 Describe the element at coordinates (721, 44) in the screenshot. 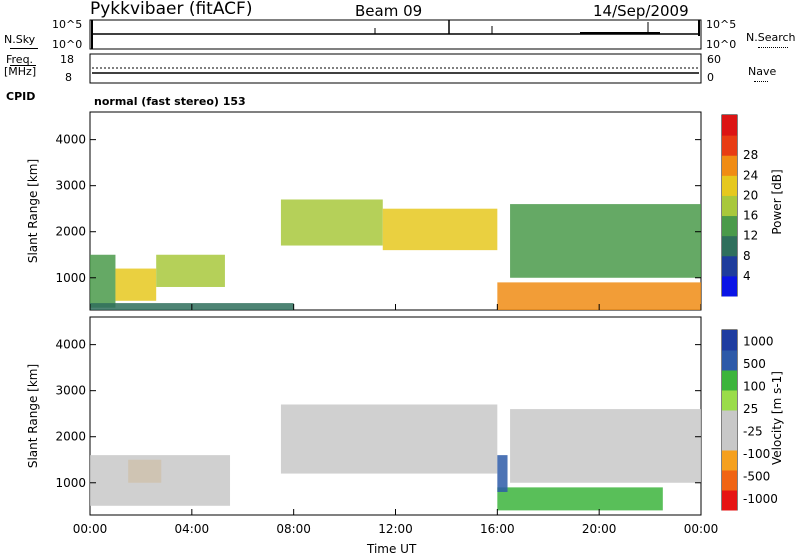

I see `nsearch-tick-bottom: 10^0` at that location.